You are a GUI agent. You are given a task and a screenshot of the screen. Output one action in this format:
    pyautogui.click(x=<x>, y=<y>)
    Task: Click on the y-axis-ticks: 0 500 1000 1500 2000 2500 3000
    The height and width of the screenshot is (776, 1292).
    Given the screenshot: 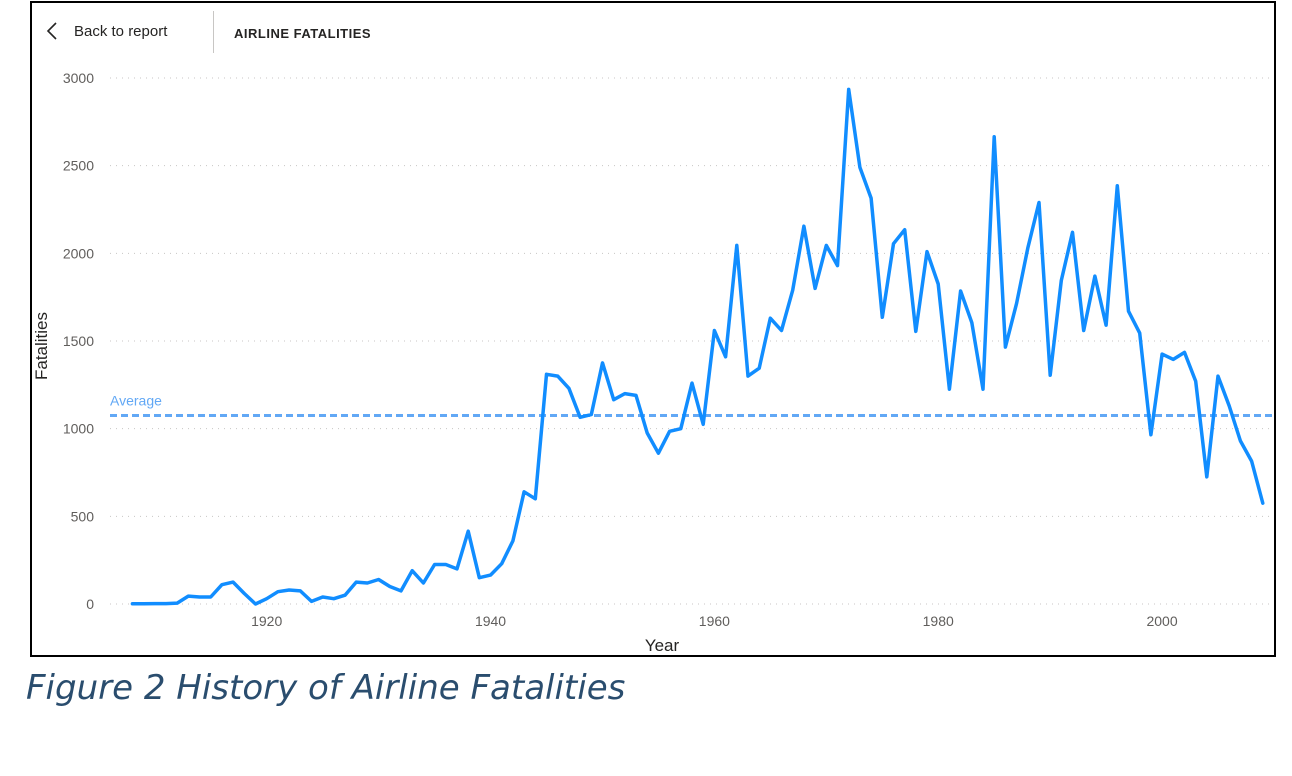 What is the action you would take?
    pyautogui.click(x=78, y=341)
    